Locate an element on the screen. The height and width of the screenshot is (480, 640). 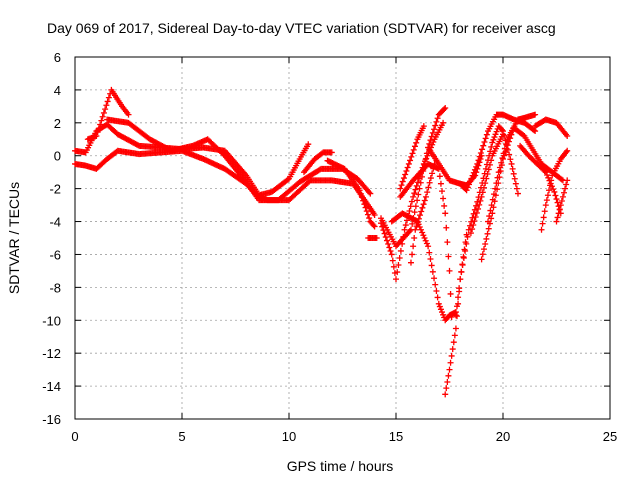
x-tick-label: 10 is located at coordinates (289, 436).